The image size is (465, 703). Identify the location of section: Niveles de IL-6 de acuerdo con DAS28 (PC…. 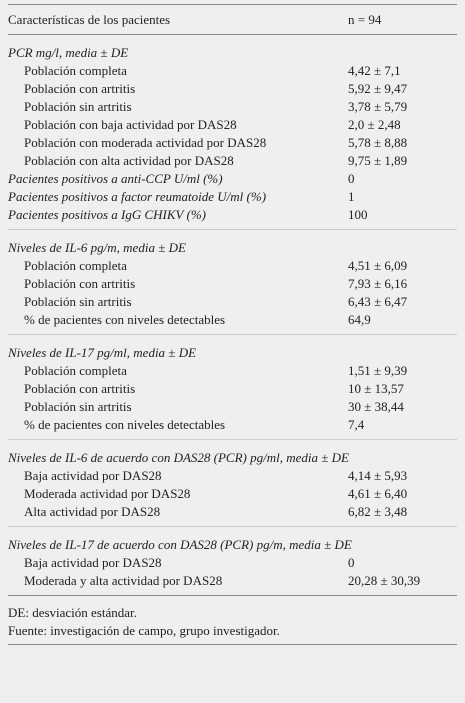
(232, 483).